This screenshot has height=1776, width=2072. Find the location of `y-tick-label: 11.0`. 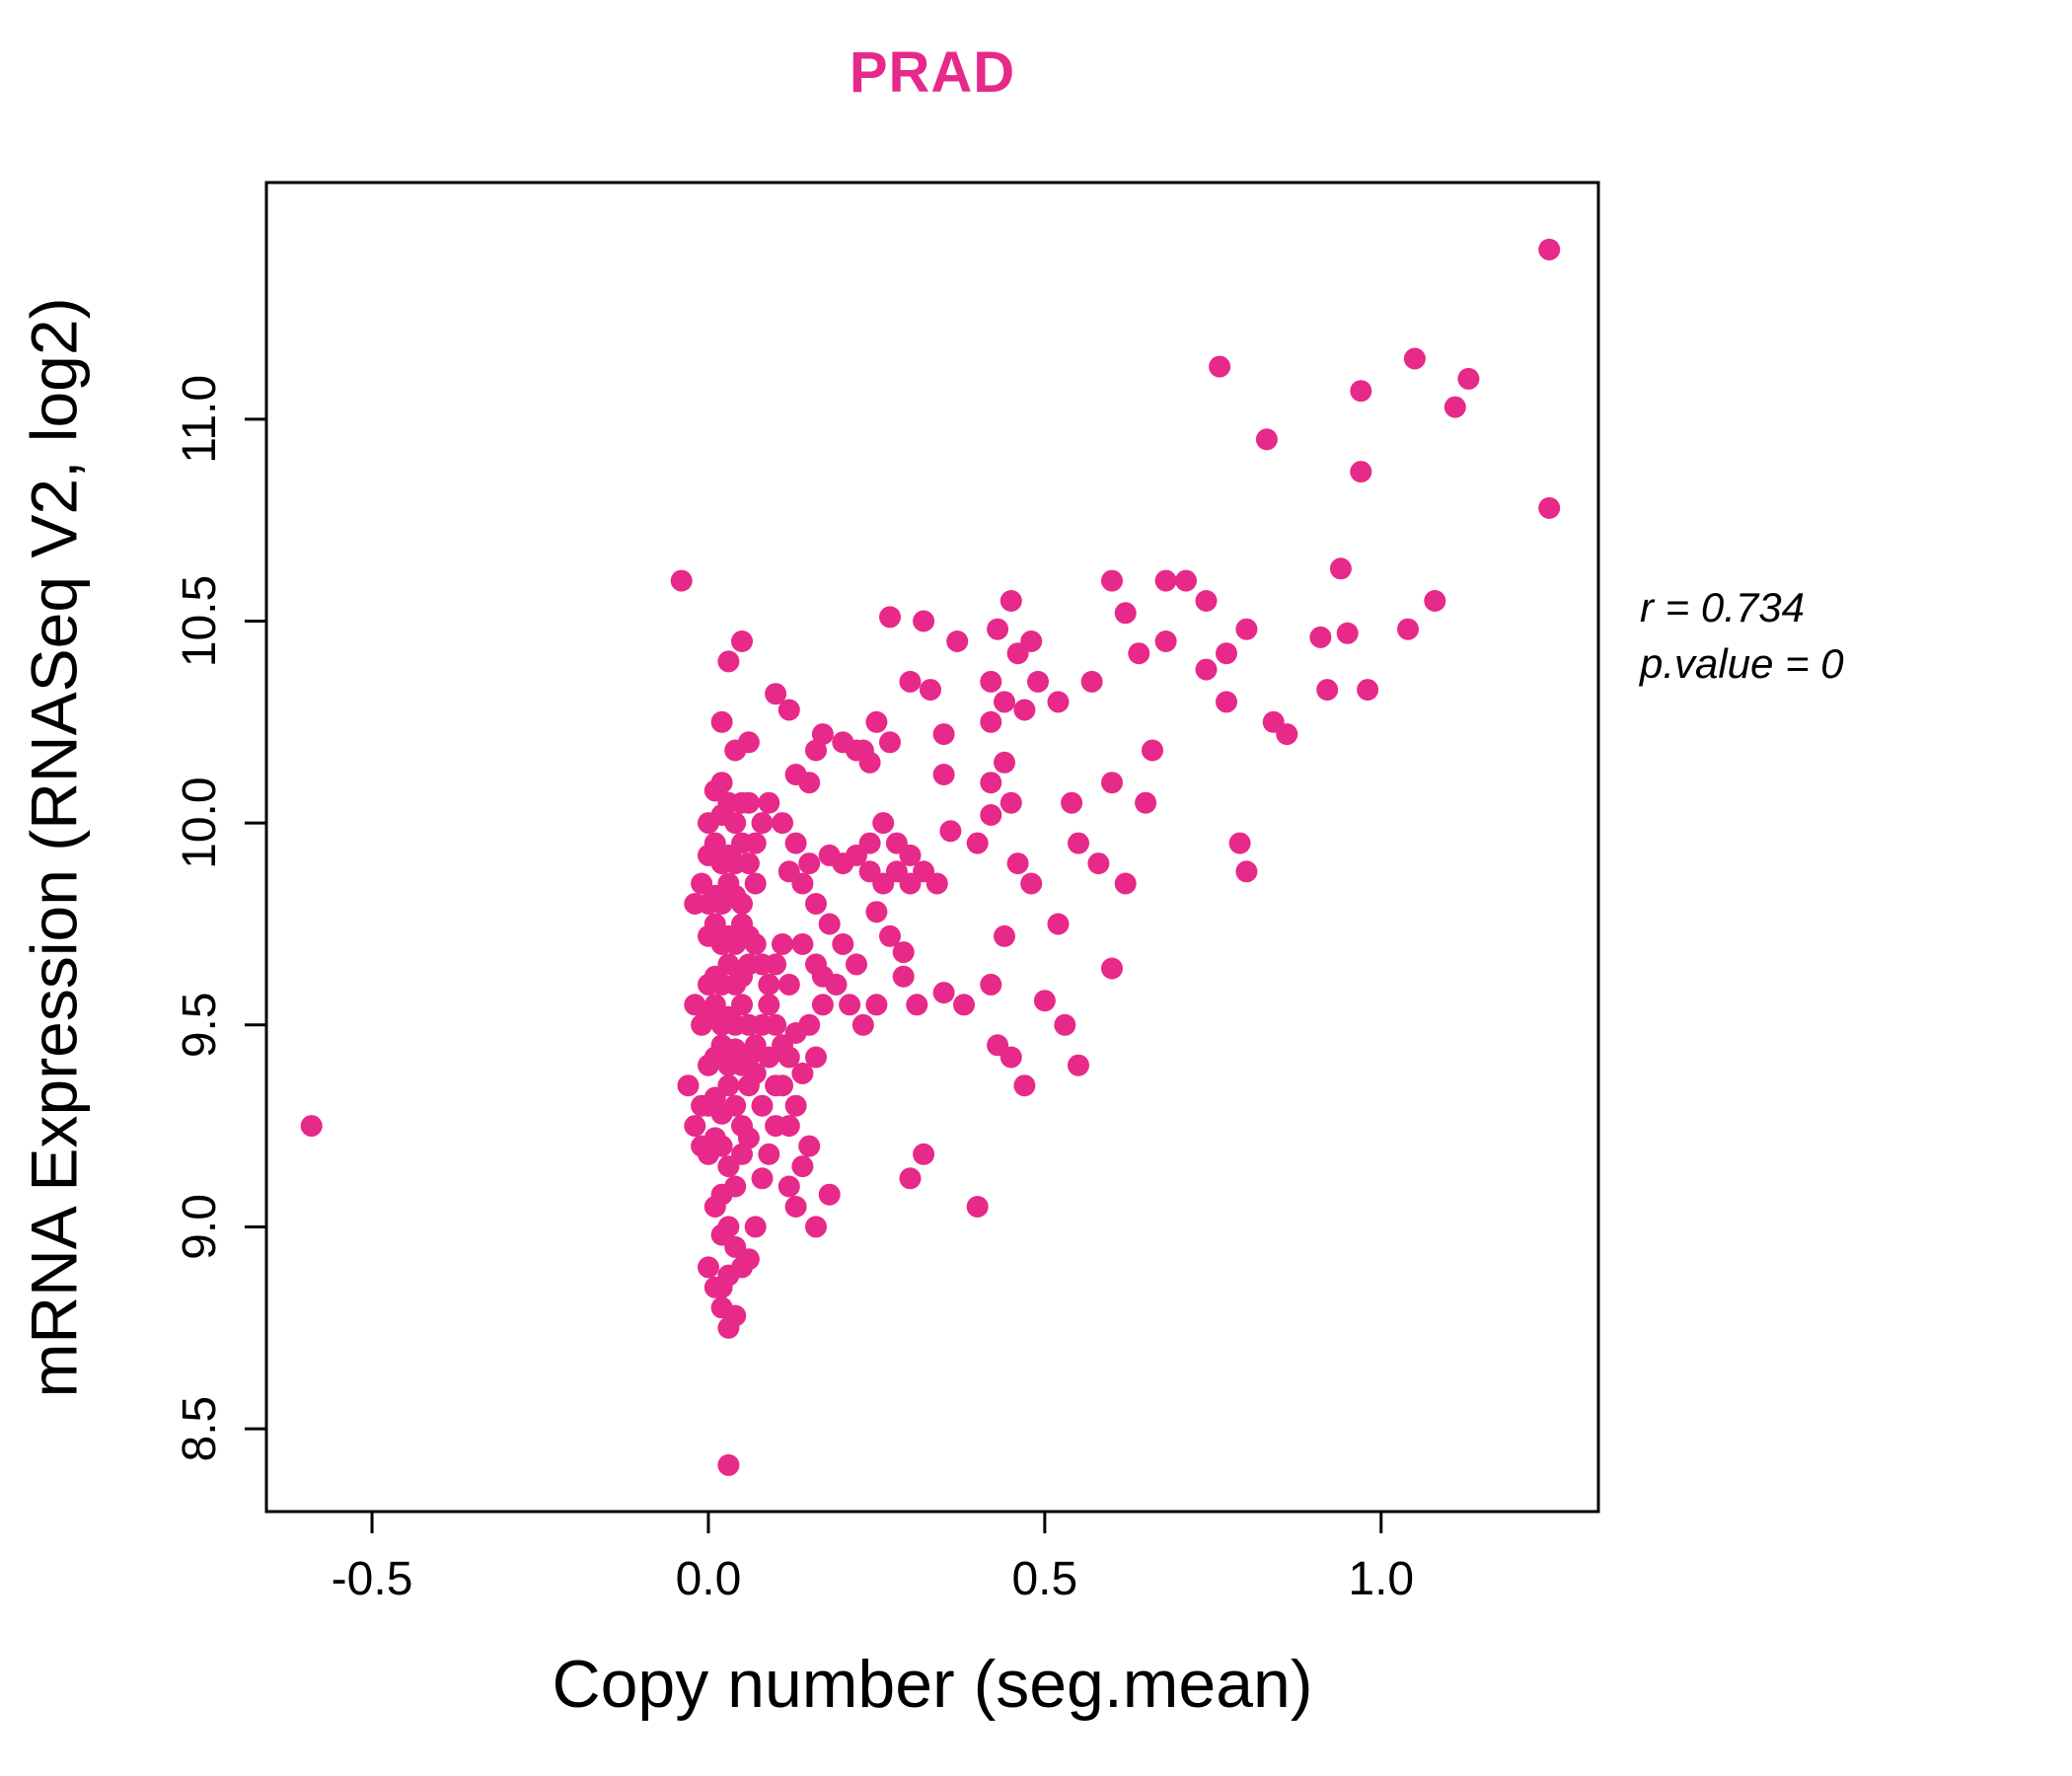

y-tick-label: 11.0 is located at coordinates (200, 420).